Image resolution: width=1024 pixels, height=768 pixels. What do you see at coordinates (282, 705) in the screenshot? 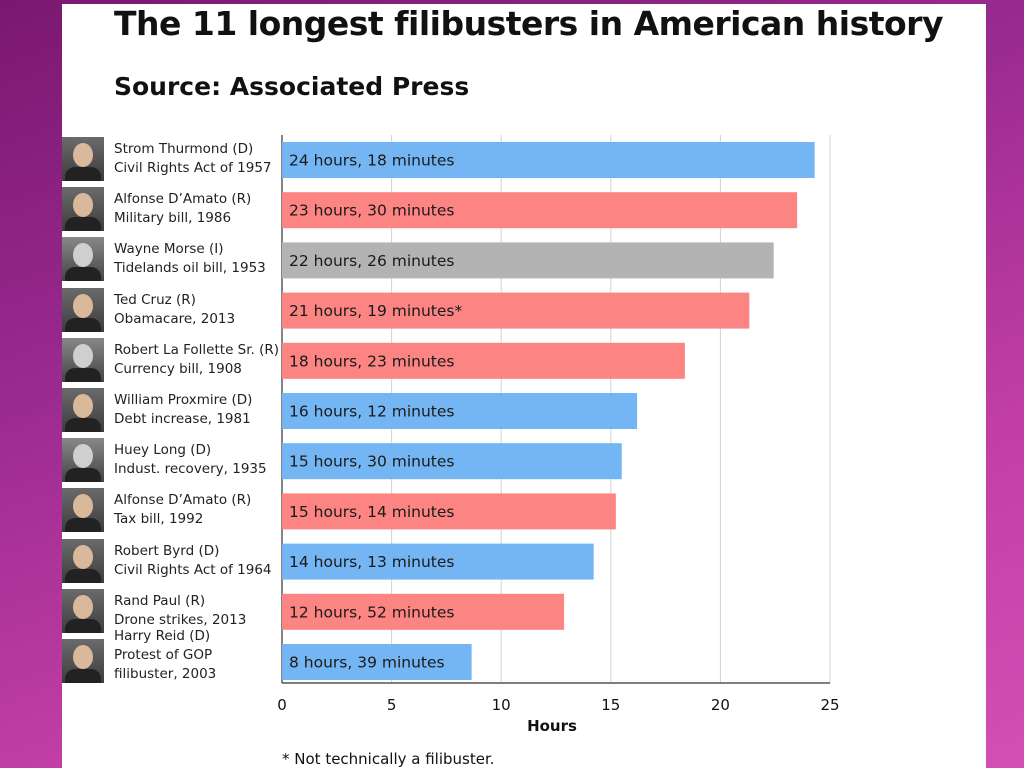
I see `x-tick-label: 0` at bounding box center [282, 705].